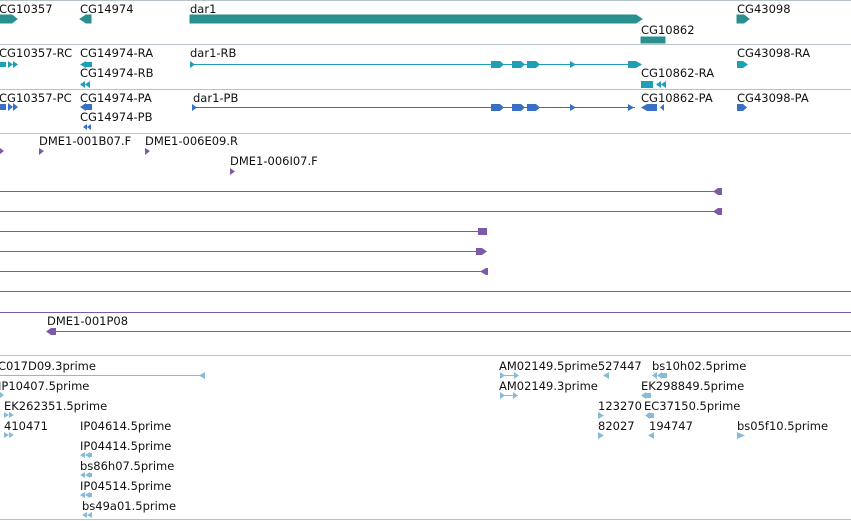 This screenshot has width=851, height=521. I want to click on protein-CG14974-PA-feature, so click(86, 107).